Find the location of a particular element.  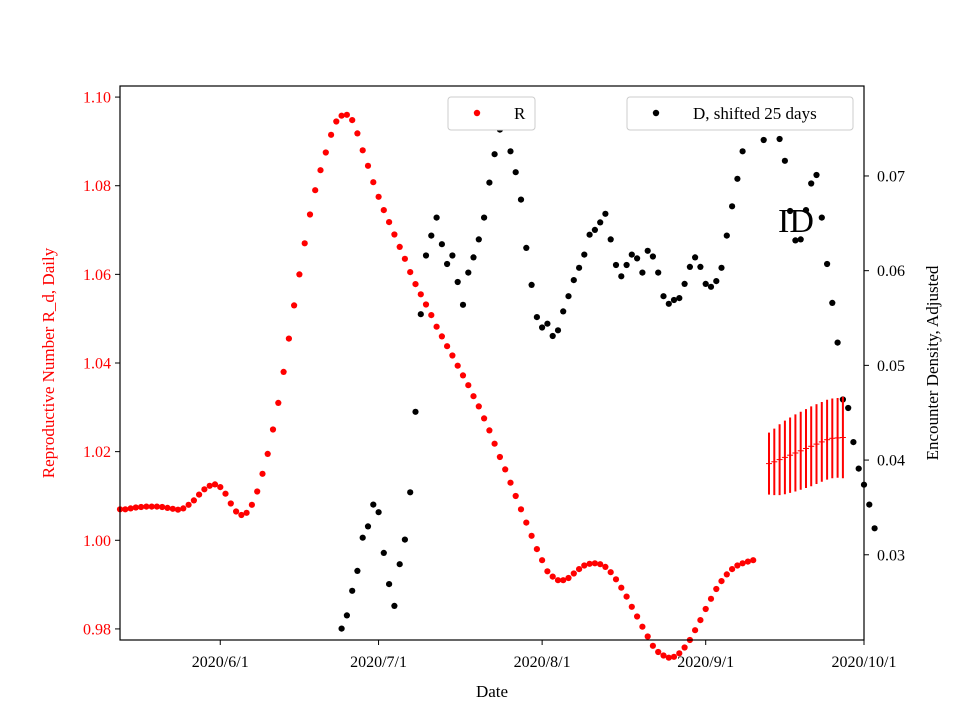

y-left-tick-label: 1.00 is located at coordinates (97, 541).